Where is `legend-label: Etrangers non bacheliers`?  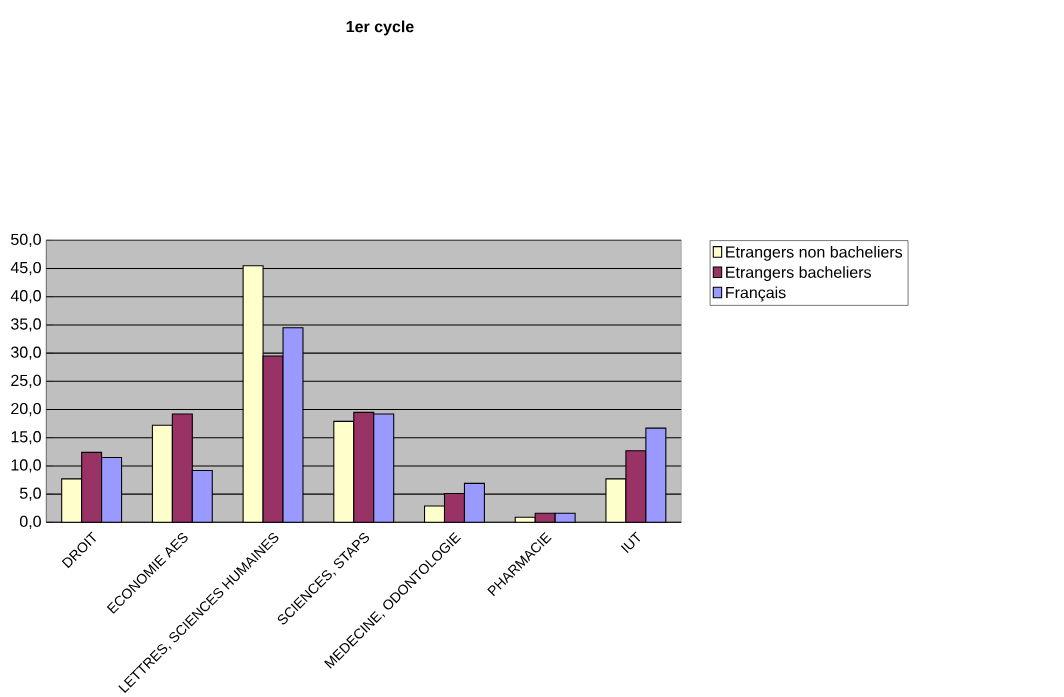 legend-label: Etrangers non bacheliers is located at coordinates (814, 253).